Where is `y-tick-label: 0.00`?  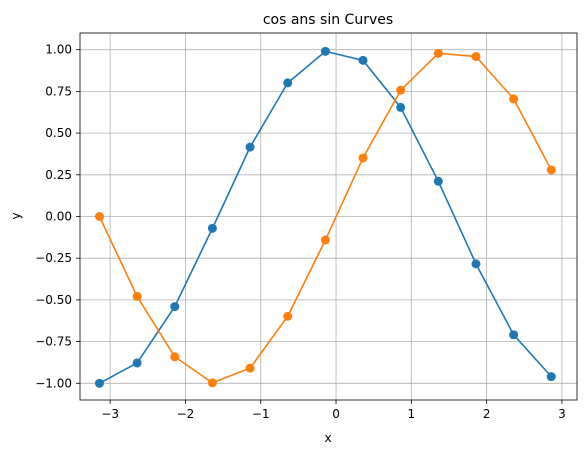 y-tick-label: 0.00 is located at coordinates (58, 217).